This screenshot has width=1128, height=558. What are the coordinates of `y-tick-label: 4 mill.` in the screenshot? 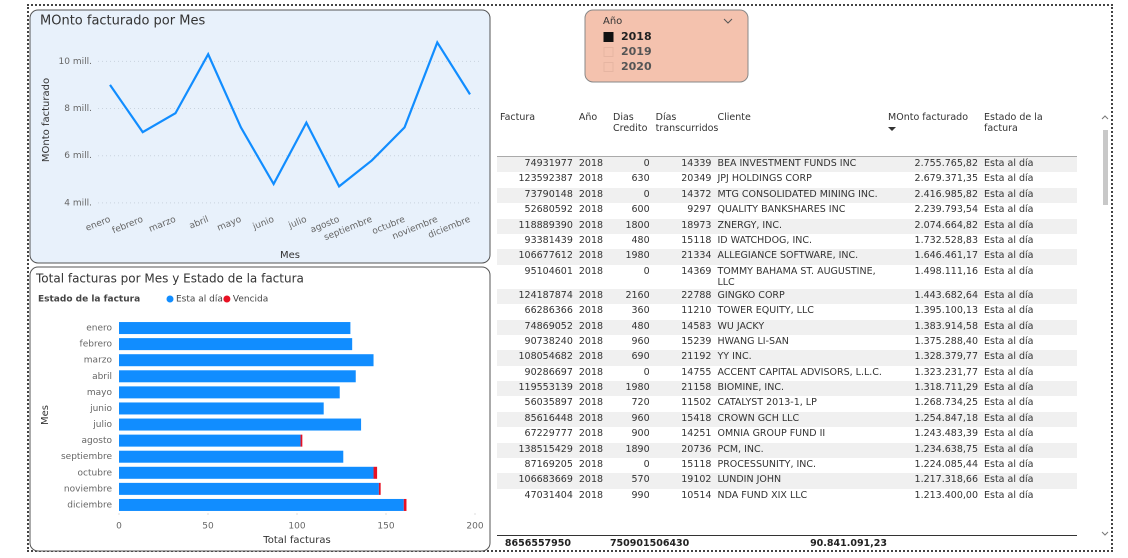 It's located at (78, 203).